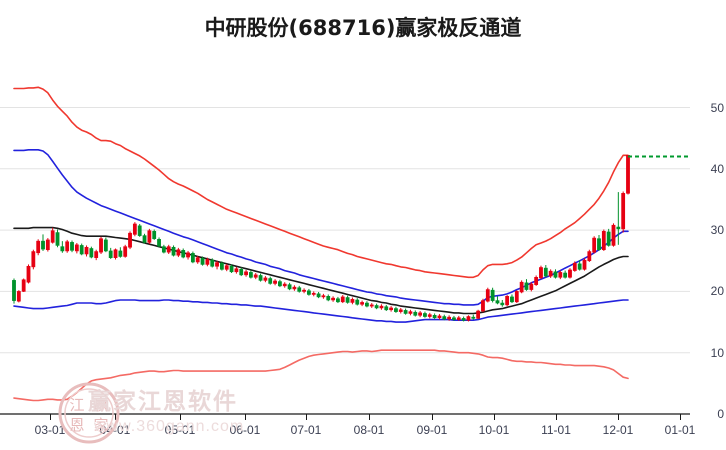  What do you see at coordinates (245, 430) in the screenshot?
I see `x-tick-label: 06-01` at bounding box center [245, 430].